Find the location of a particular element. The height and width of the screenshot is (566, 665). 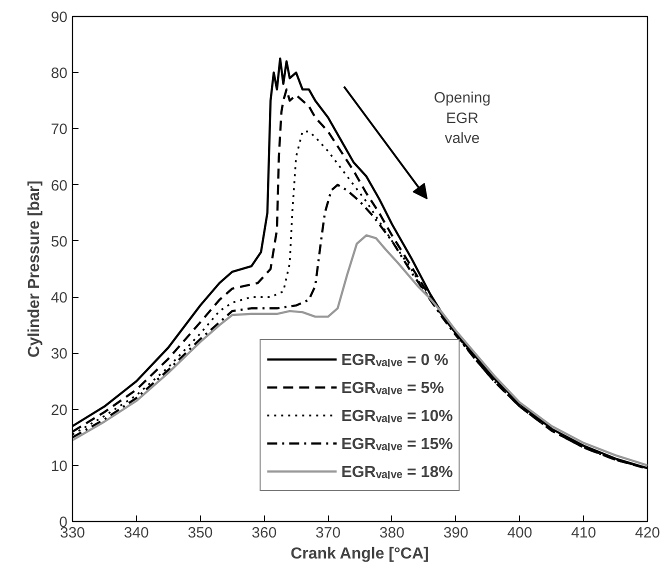

legend-label: EGRᵥₐₗᵥₑ = 15% is located at coordinates (397, 445).